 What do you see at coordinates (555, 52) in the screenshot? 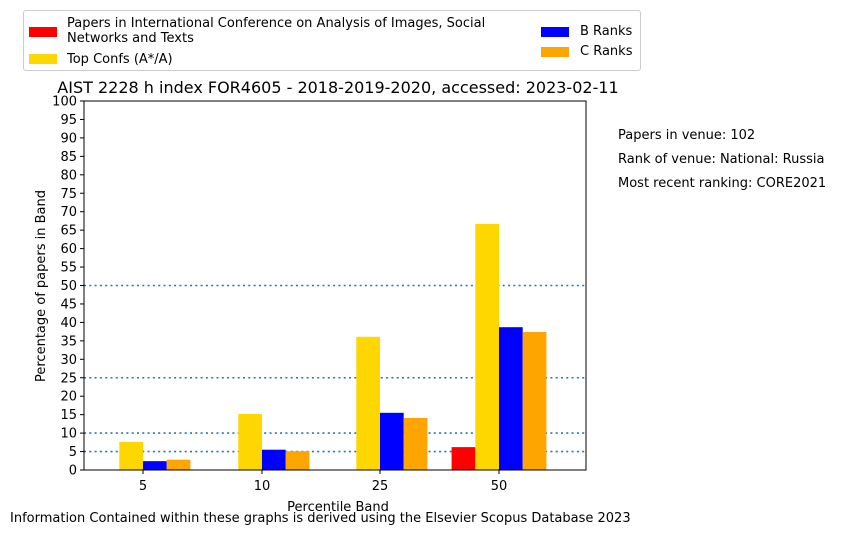
I see `legend-swatch-orange` at bounding box center [555, 52].